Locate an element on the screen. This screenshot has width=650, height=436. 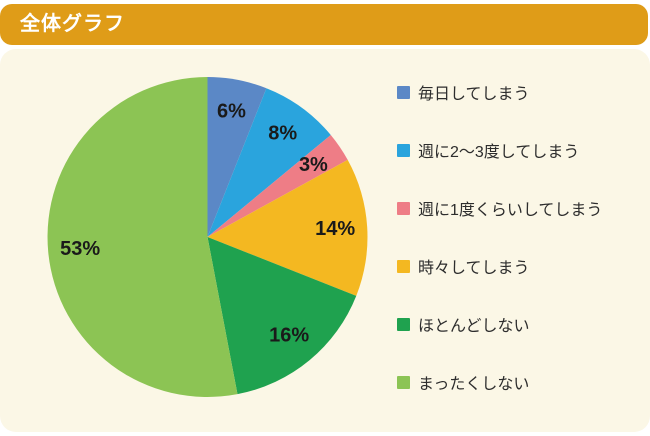
legend-item-5: まったくしない is located at coordinates (519, 382).